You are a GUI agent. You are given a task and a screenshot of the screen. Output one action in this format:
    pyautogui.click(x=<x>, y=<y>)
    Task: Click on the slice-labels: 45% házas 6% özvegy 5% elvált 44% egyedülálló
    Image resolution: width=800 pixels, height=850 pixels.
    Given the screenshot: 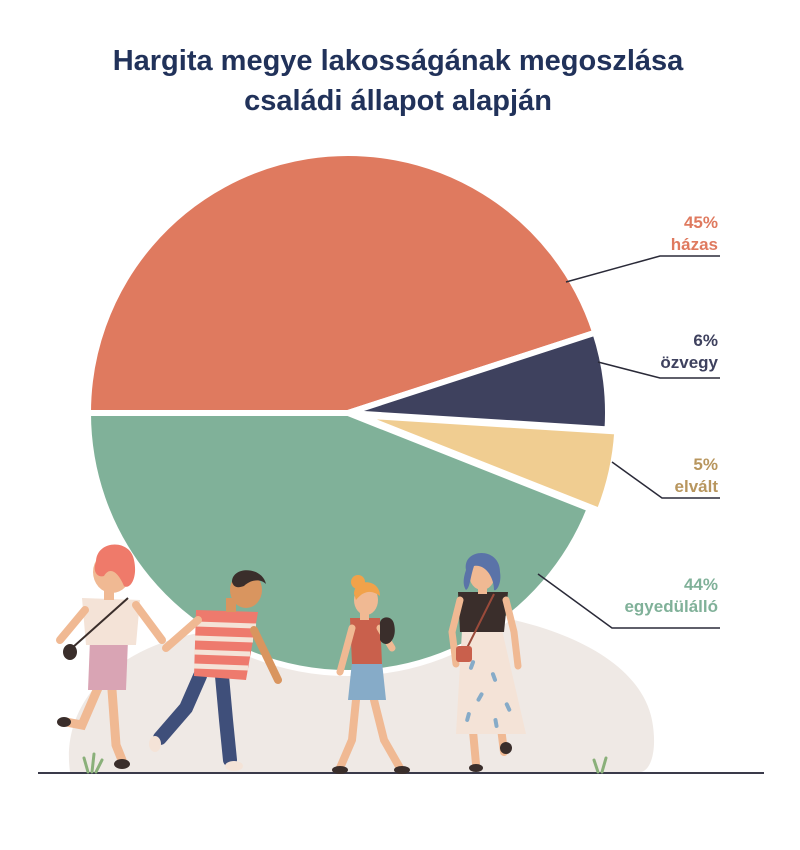 What is the action you would take?
    pyautogui.click(x=671, y=414)
    